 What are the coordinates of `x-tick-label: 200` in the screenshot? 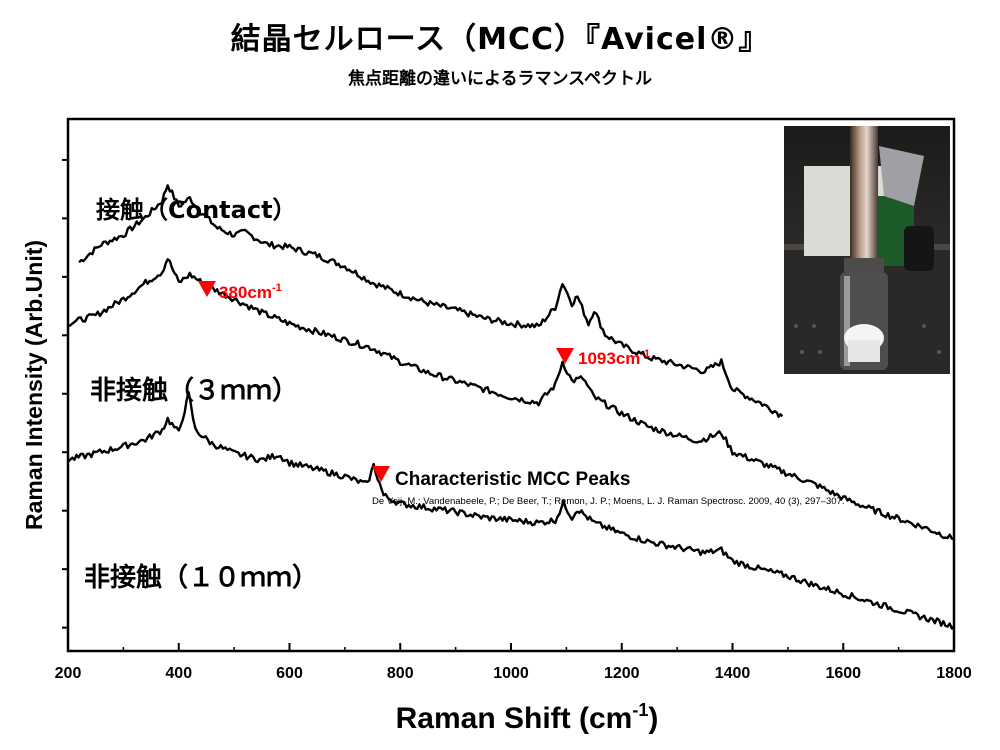 It's located at (68, 673).